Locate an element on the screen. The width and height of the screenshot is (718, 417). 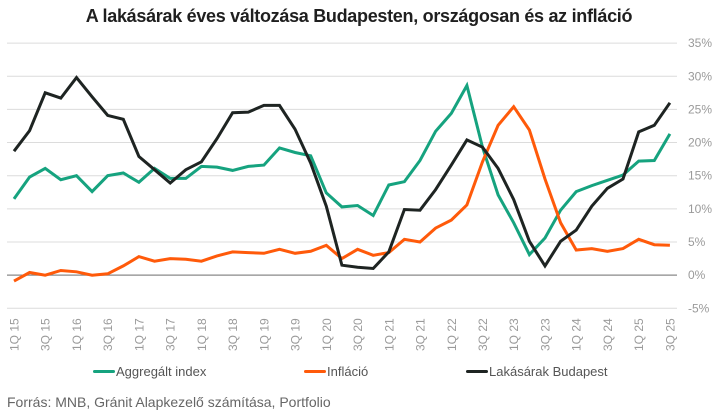
legend-item-inflacio: Infláció is located at coordinates (336, 371).